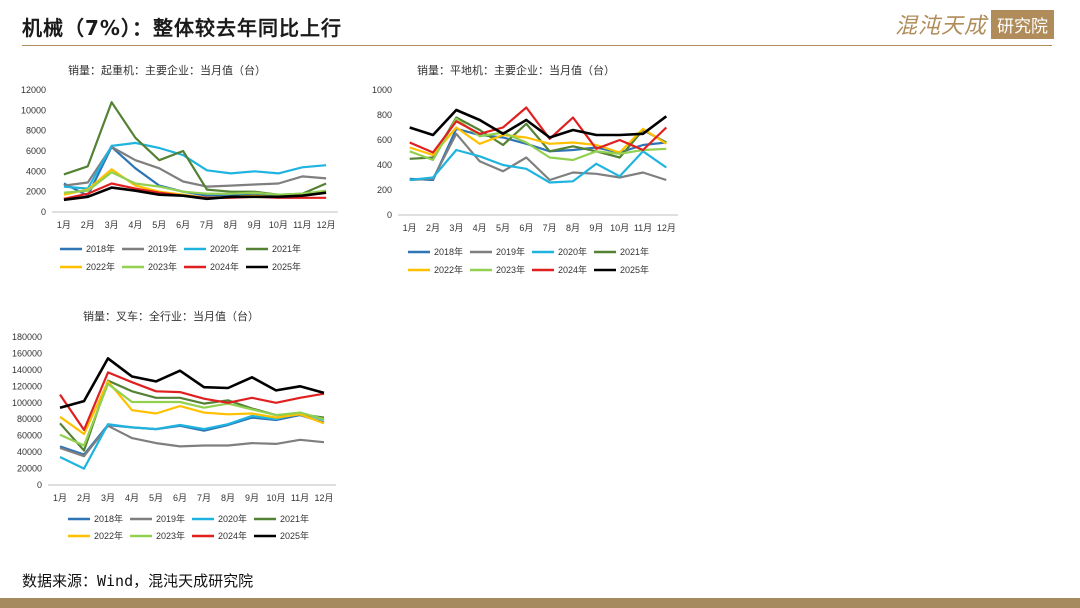 This screenshot has height=608, width=1080. I want to click on y-tick-label: 8000, so click(36, 131).